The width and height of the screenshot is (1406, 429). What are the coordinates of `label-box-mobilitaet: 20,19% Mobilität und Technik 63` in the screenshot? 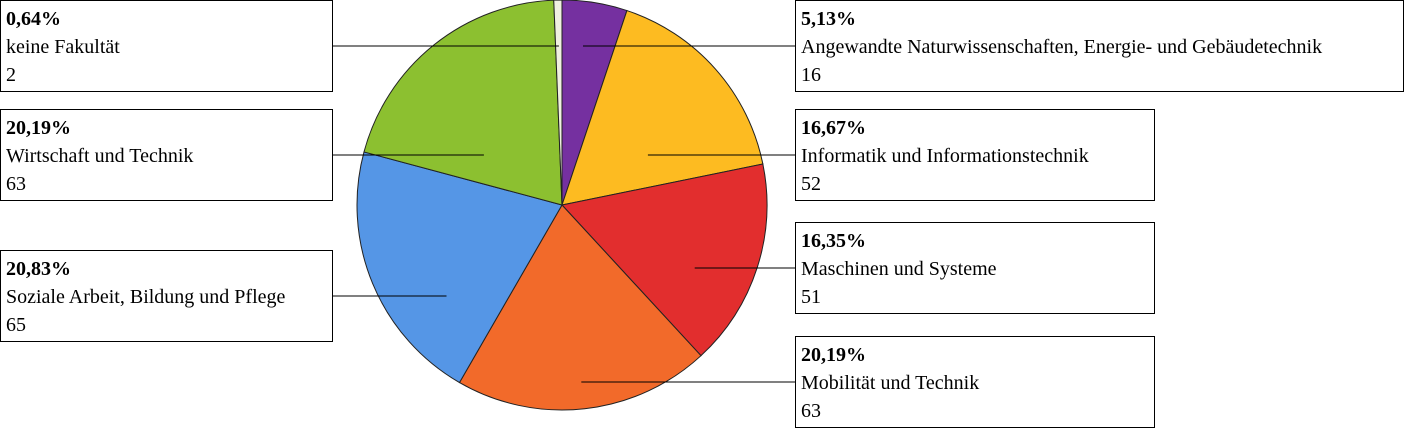 It's located at (975, 382).